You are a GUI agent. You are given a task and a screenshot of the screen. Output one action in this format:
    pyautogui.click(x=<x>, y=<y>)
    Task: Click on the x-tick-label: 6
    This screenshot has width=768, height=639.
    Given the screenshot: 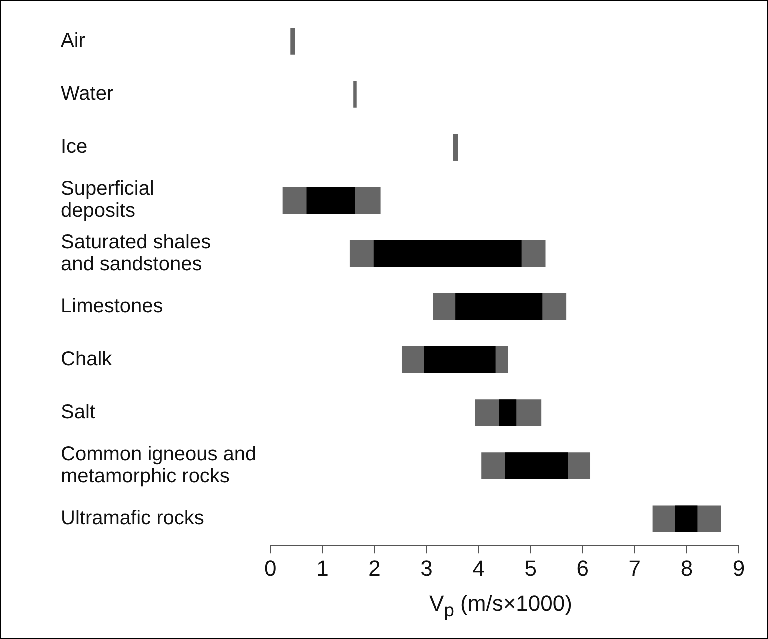 What is the action you would take?
    pyautogui.click(x=583, y=568)
    